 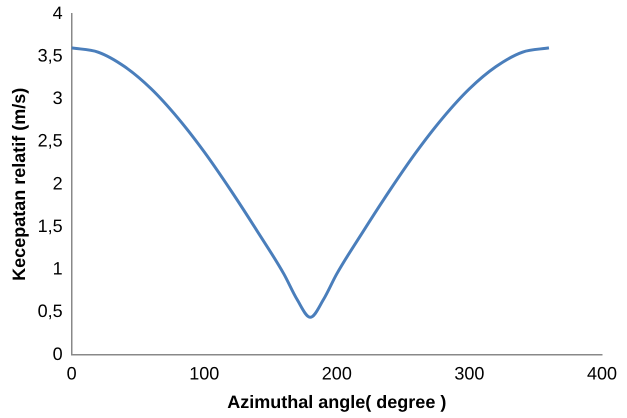 What do you see at coordinates (204, 374) in the screenshot?
I see `x-tick-label: 100` at bounding box center [204, 374].